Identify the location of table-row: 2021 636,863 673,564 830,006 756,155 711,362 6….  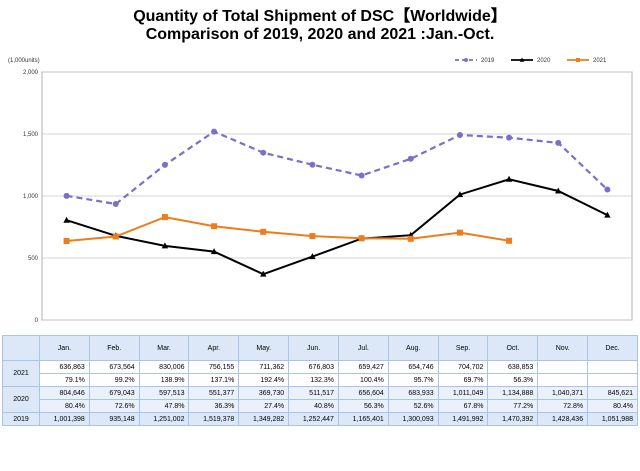
(320, 373).